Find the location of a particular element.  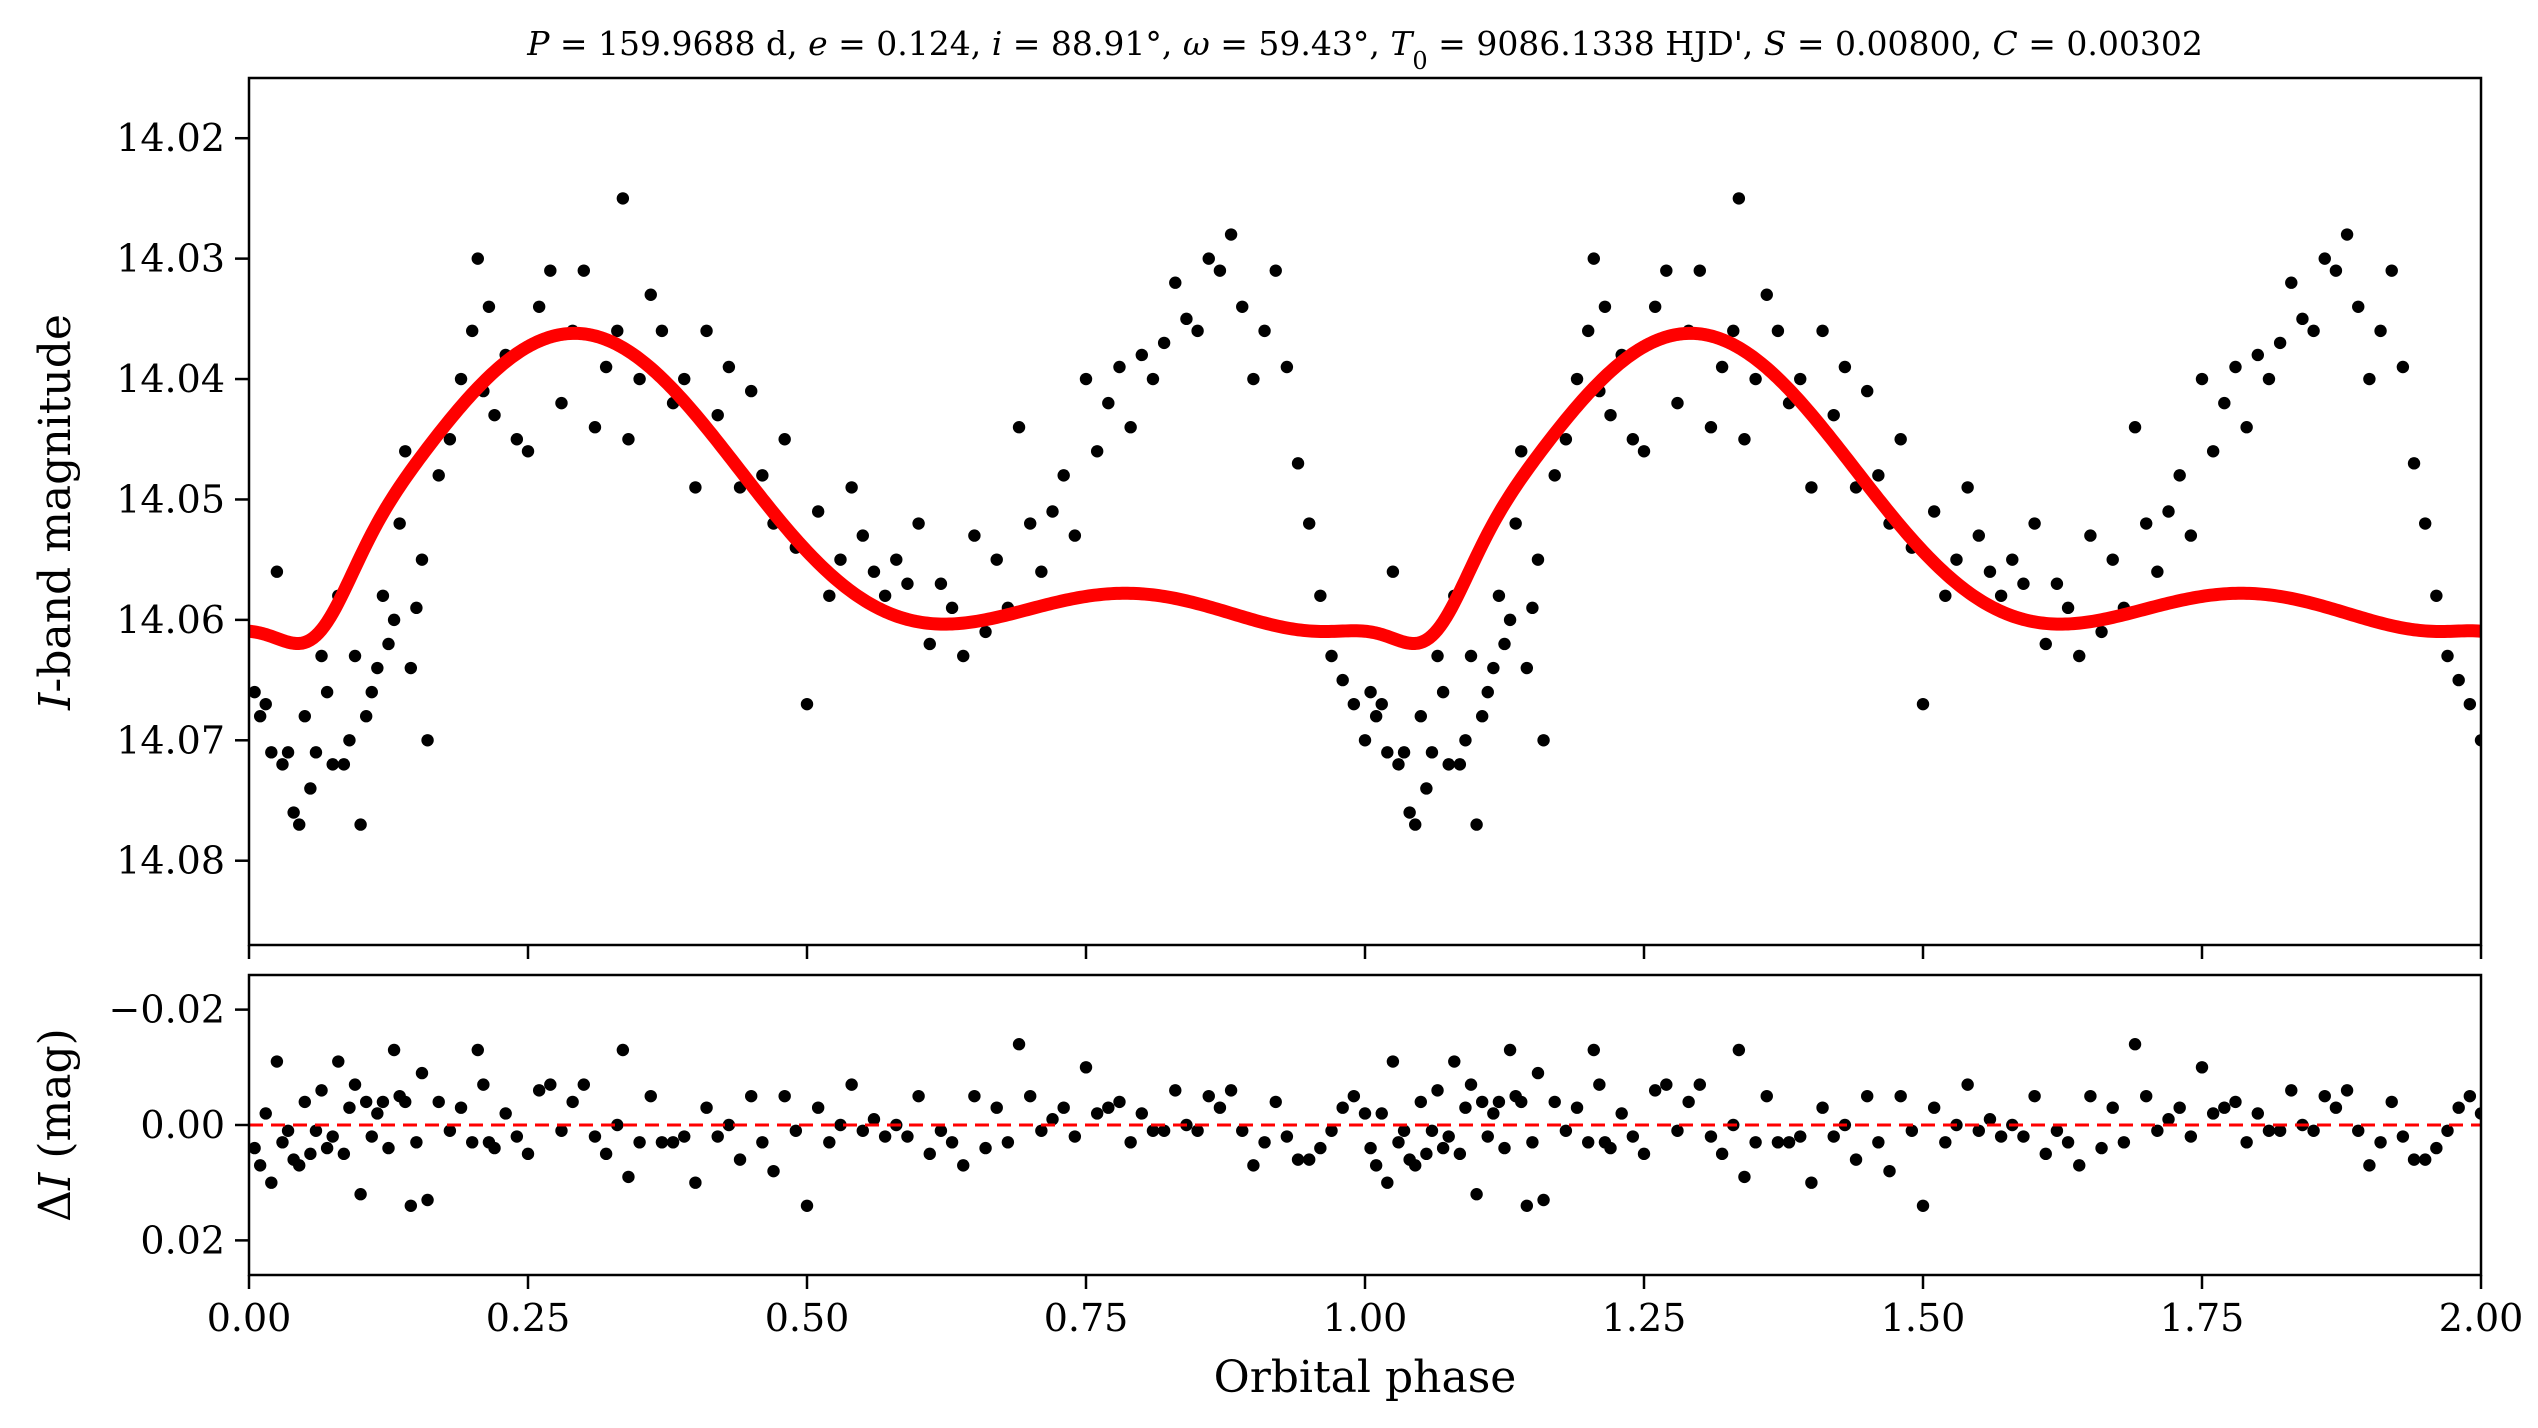

top-y-tick-label: 14.05 is located at coordinates (170, 499).